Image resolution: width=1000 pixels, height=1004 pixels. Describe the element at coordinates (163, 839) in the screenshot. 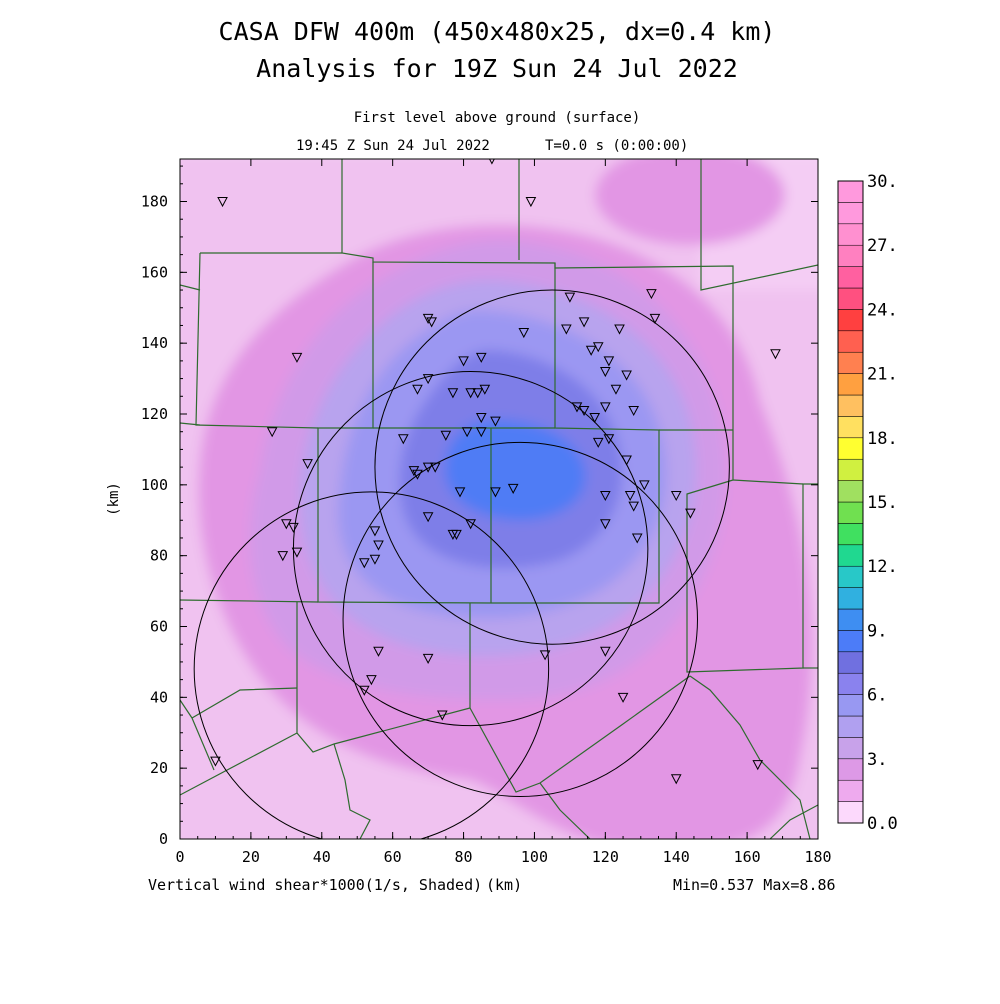

I see `y-tick-label: 0` at that location.